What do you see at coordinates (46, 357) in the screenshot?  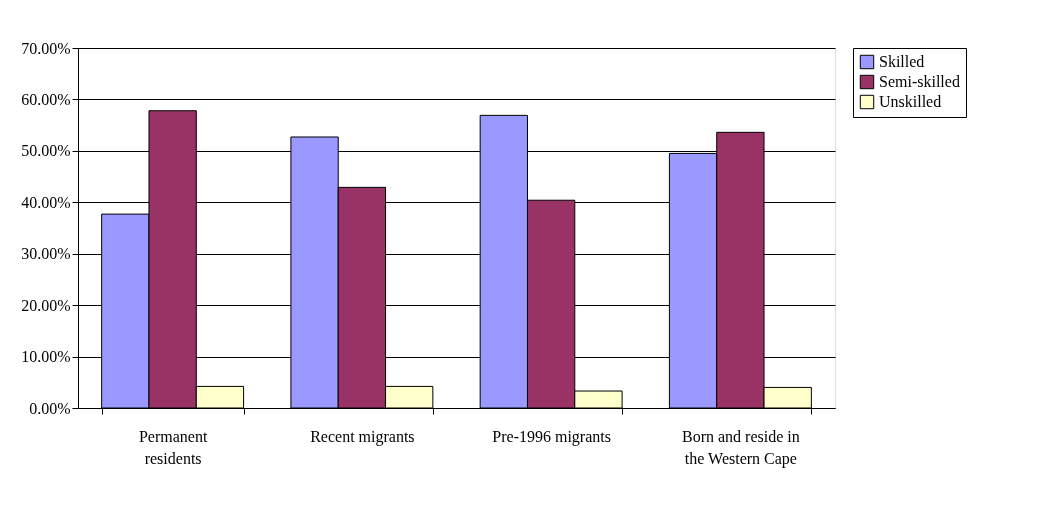 I see `y-tick-label: 10.00%` at bounding box center [46, 357].